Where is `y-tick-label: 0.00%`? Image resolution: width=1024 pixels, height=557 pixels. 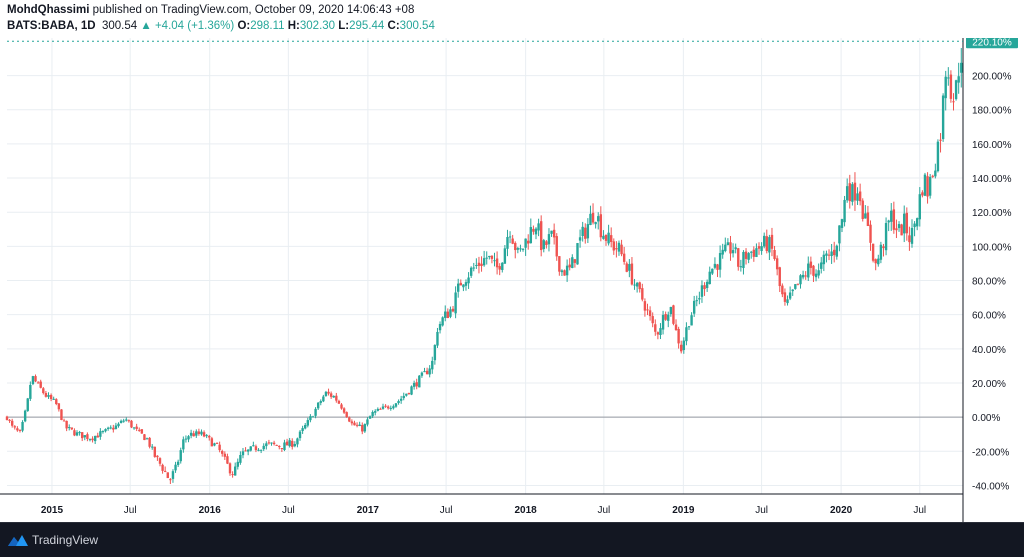 y-tick-label: 0.00% is located at coordinates (986, 418).